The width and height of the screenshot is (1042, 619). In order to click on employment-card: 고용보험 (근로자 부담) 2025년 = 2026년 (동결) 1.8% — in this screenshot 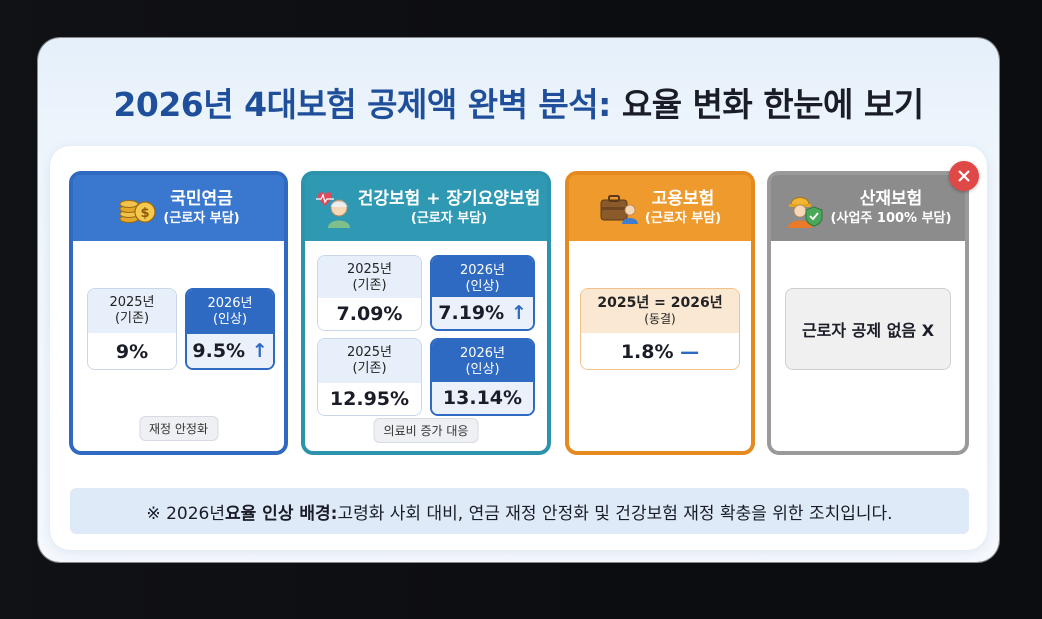, I will do `click(660, 313)`.